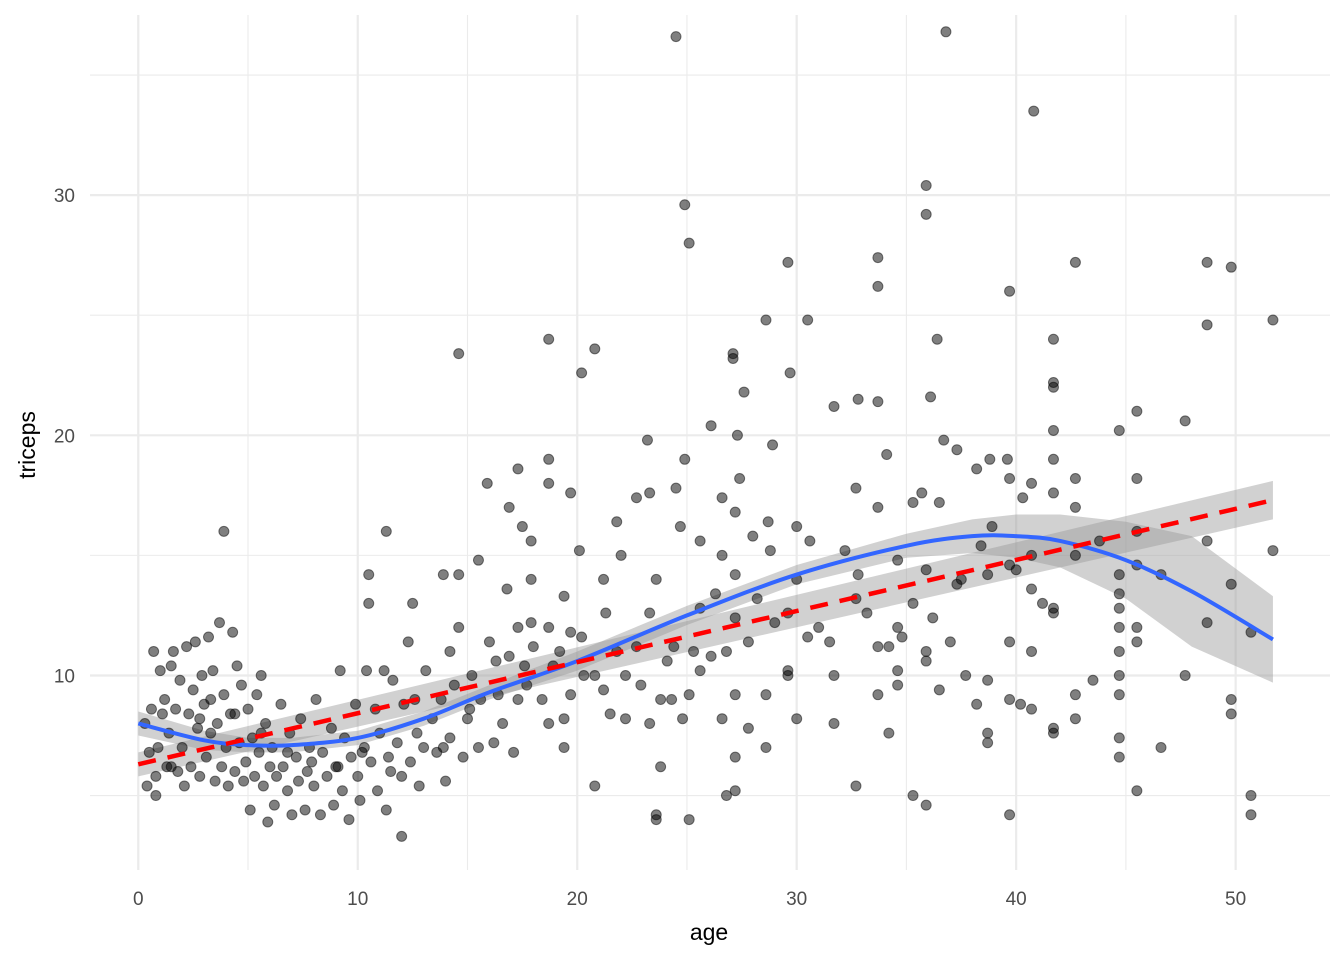 The image size is (1344, 960). What do you see at coordinates (64, 676) in the screenshot?
I see `y-tick-label: 10` at bounding box center [64, 676].